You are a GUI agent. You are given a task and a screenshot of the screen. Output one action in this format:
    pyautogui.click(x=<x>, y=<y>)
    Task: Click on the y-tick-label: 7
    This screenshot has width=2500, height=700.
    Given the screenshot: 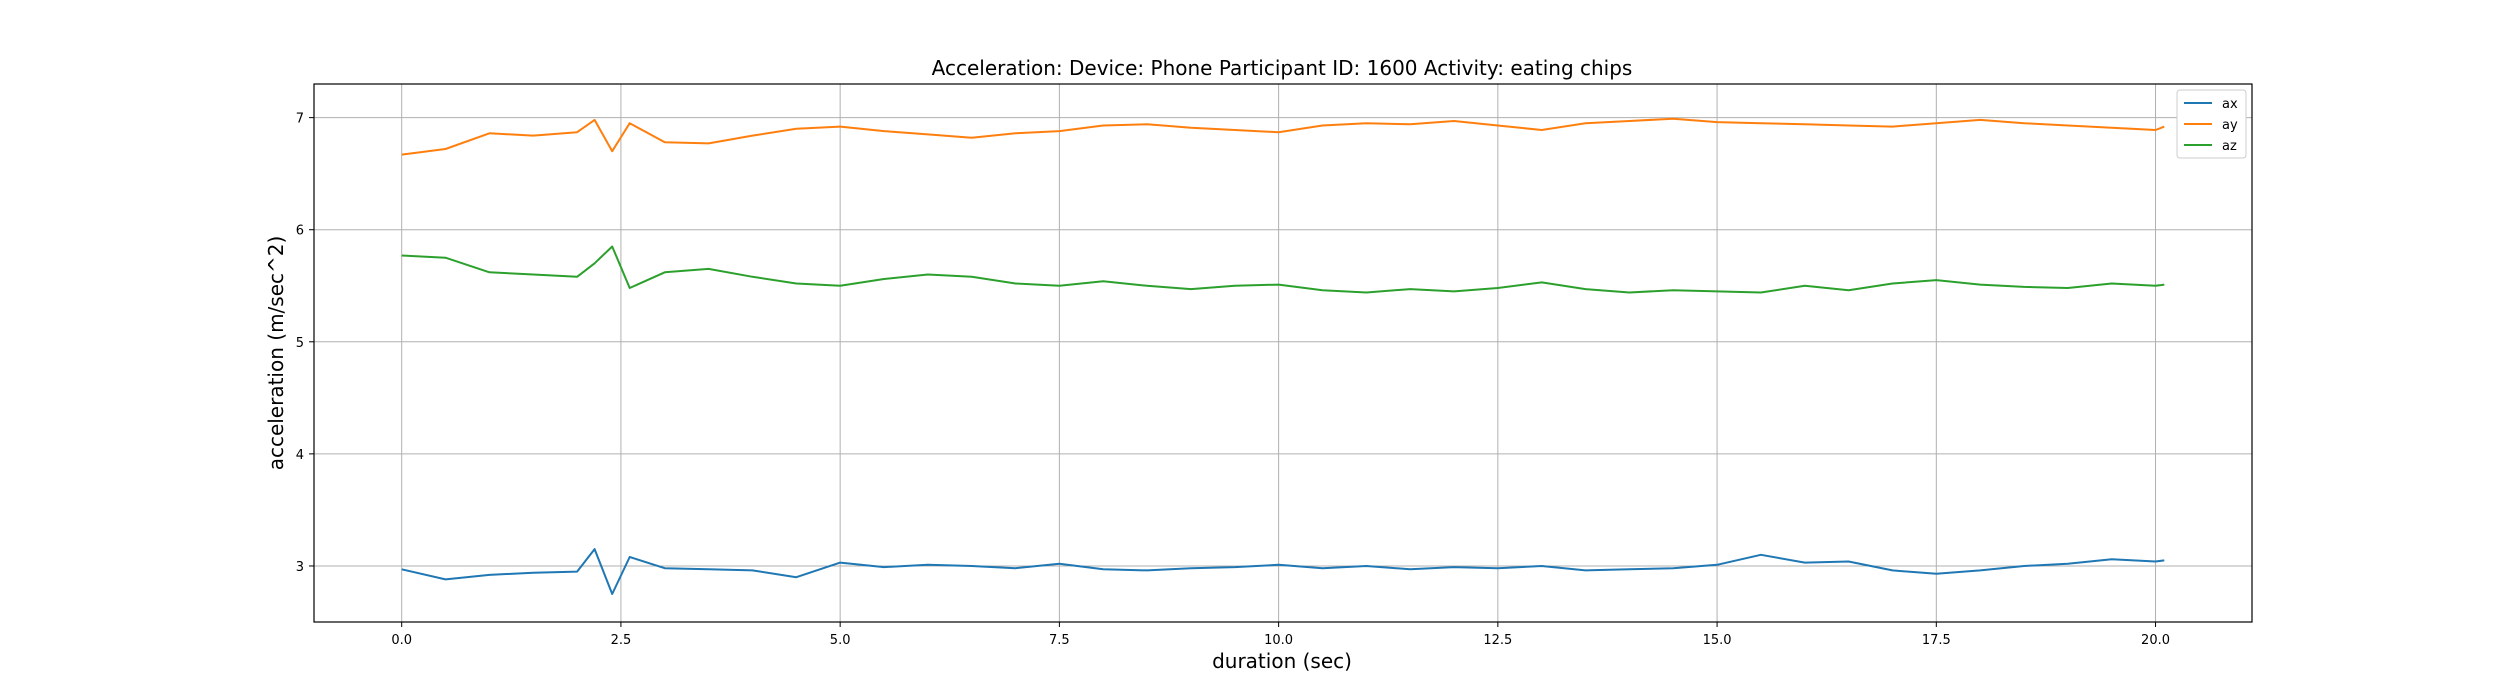 What is the action you would take?
    pyautogui.click(x=300, y=119)
    